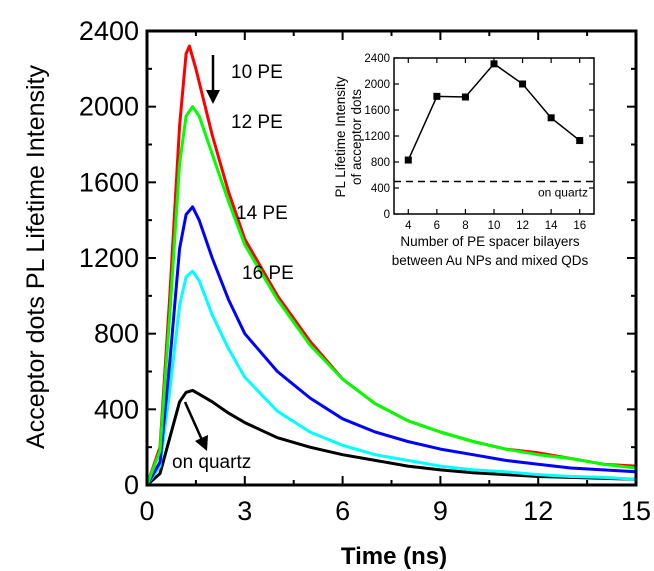 The width and height of the screenshot is (654, 571). What do you see at coordinates (116, 334) in the screenshot?
I see `main-y-tick-label: 800` at bounding box center [116, 334].